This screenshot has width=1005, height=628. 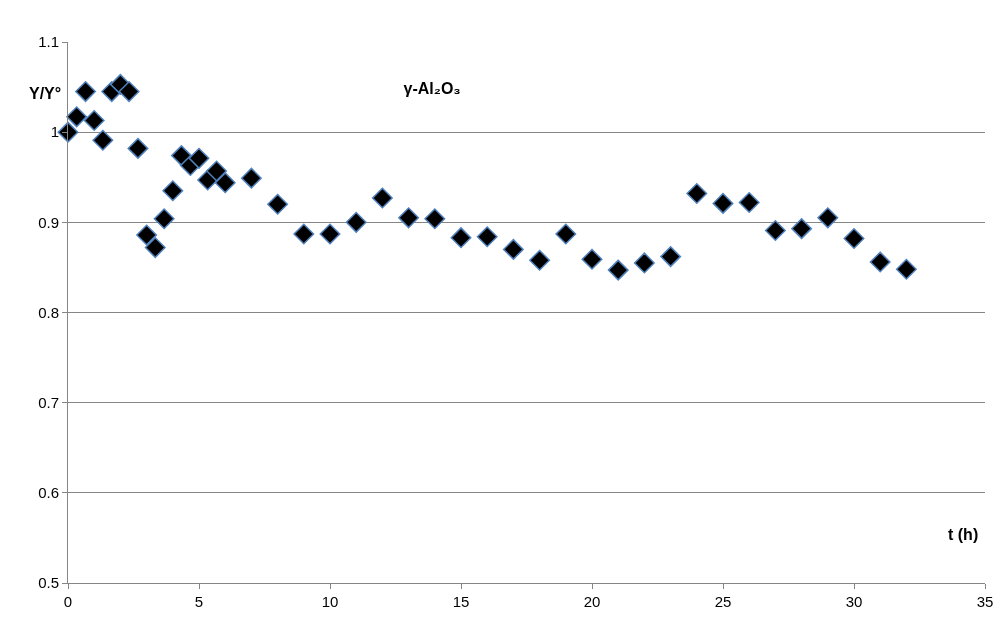 I want to click on y-tick-label: 0.8, so click(x=48, y=312).